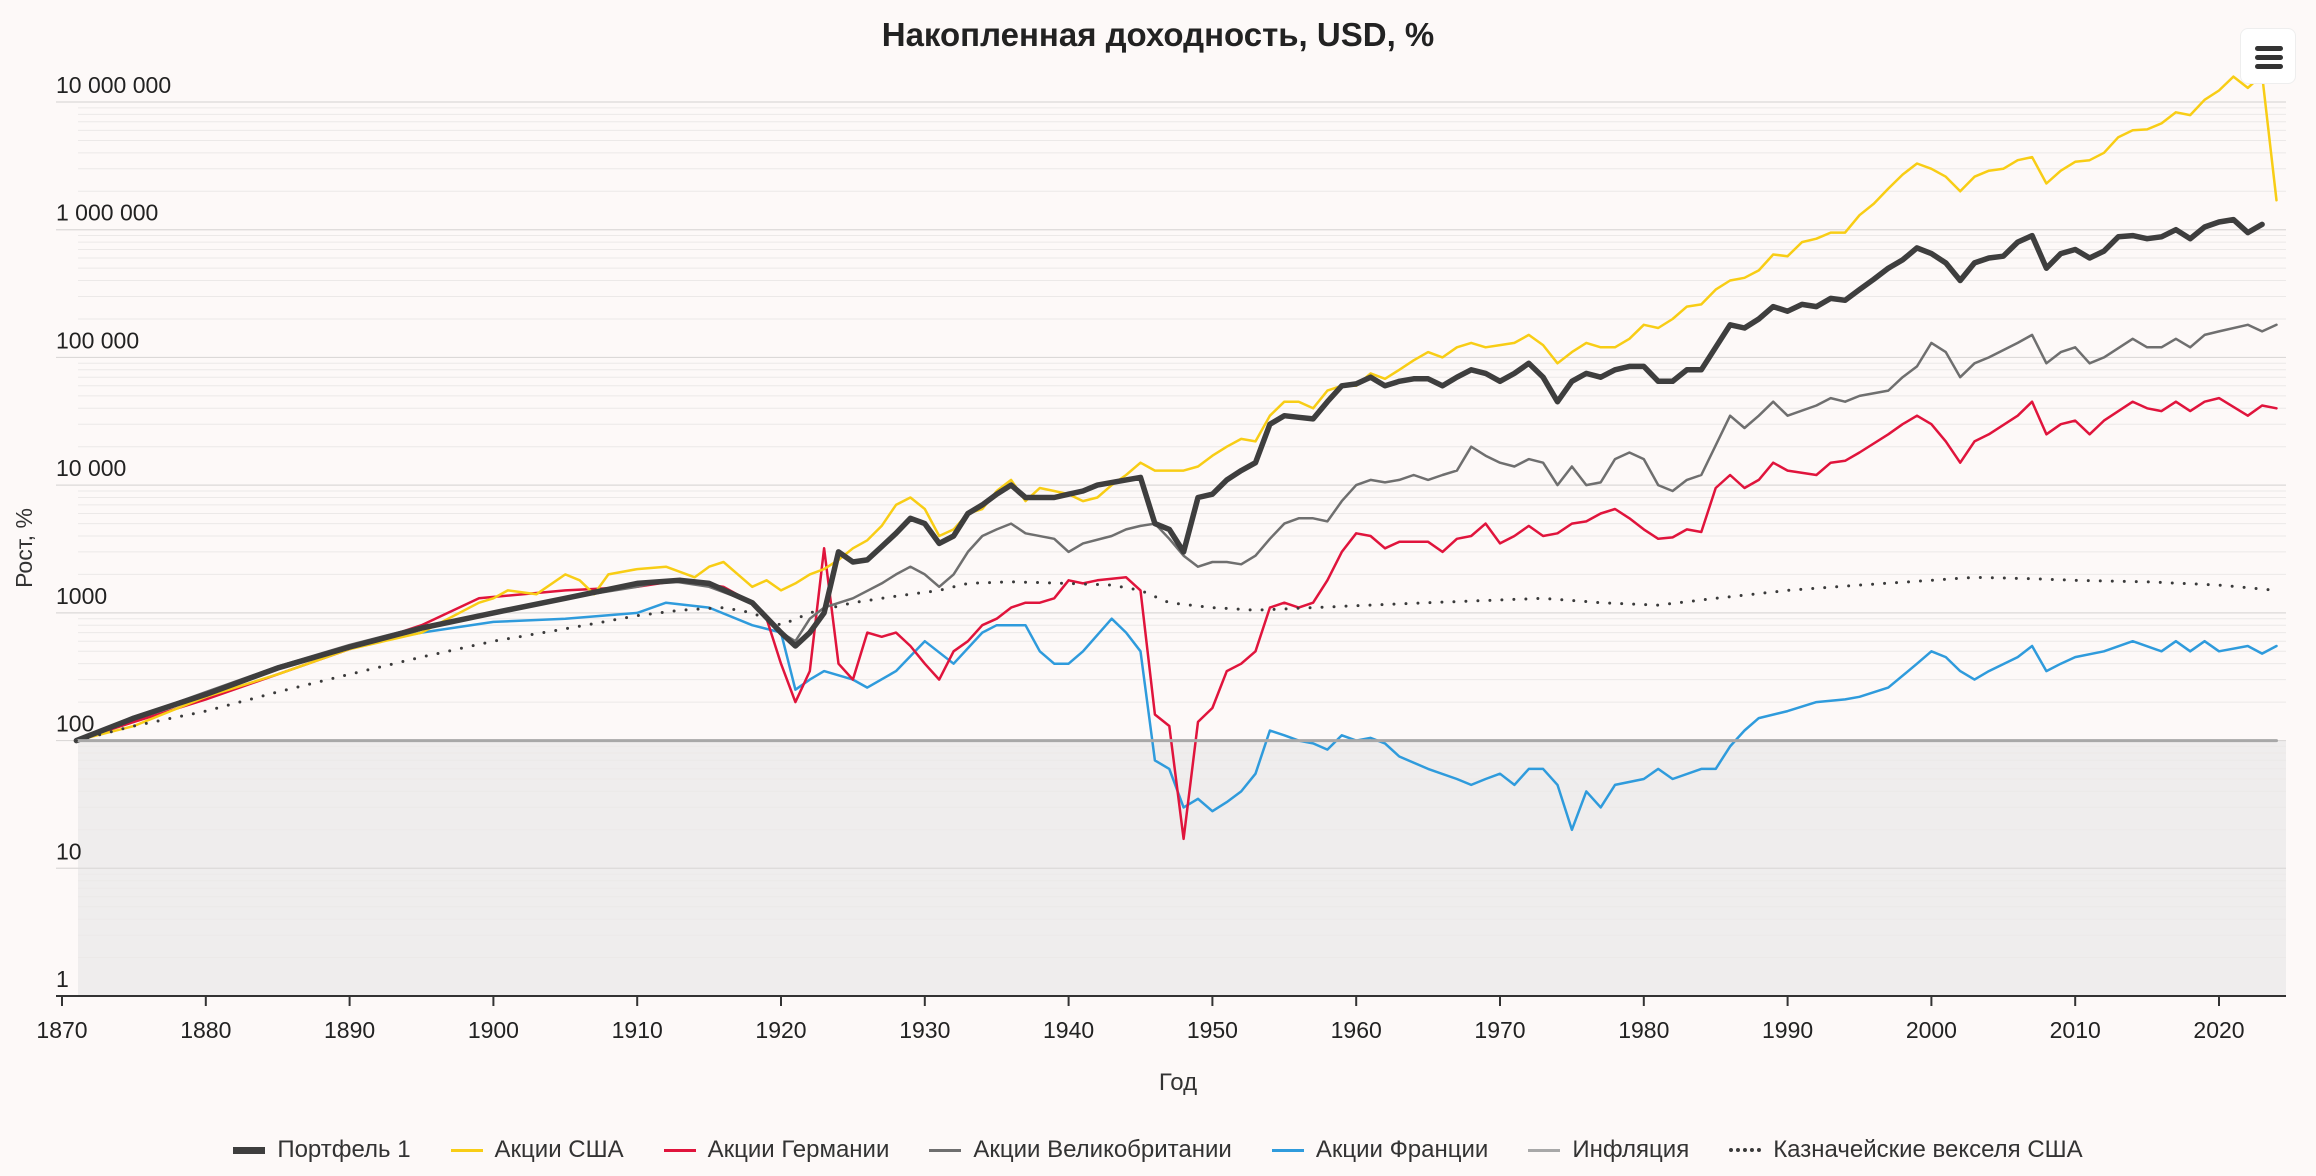  Describe the element at coordinates (1068, 1030) in the screenshot. I see `x-tick-label: 1940` at that location.